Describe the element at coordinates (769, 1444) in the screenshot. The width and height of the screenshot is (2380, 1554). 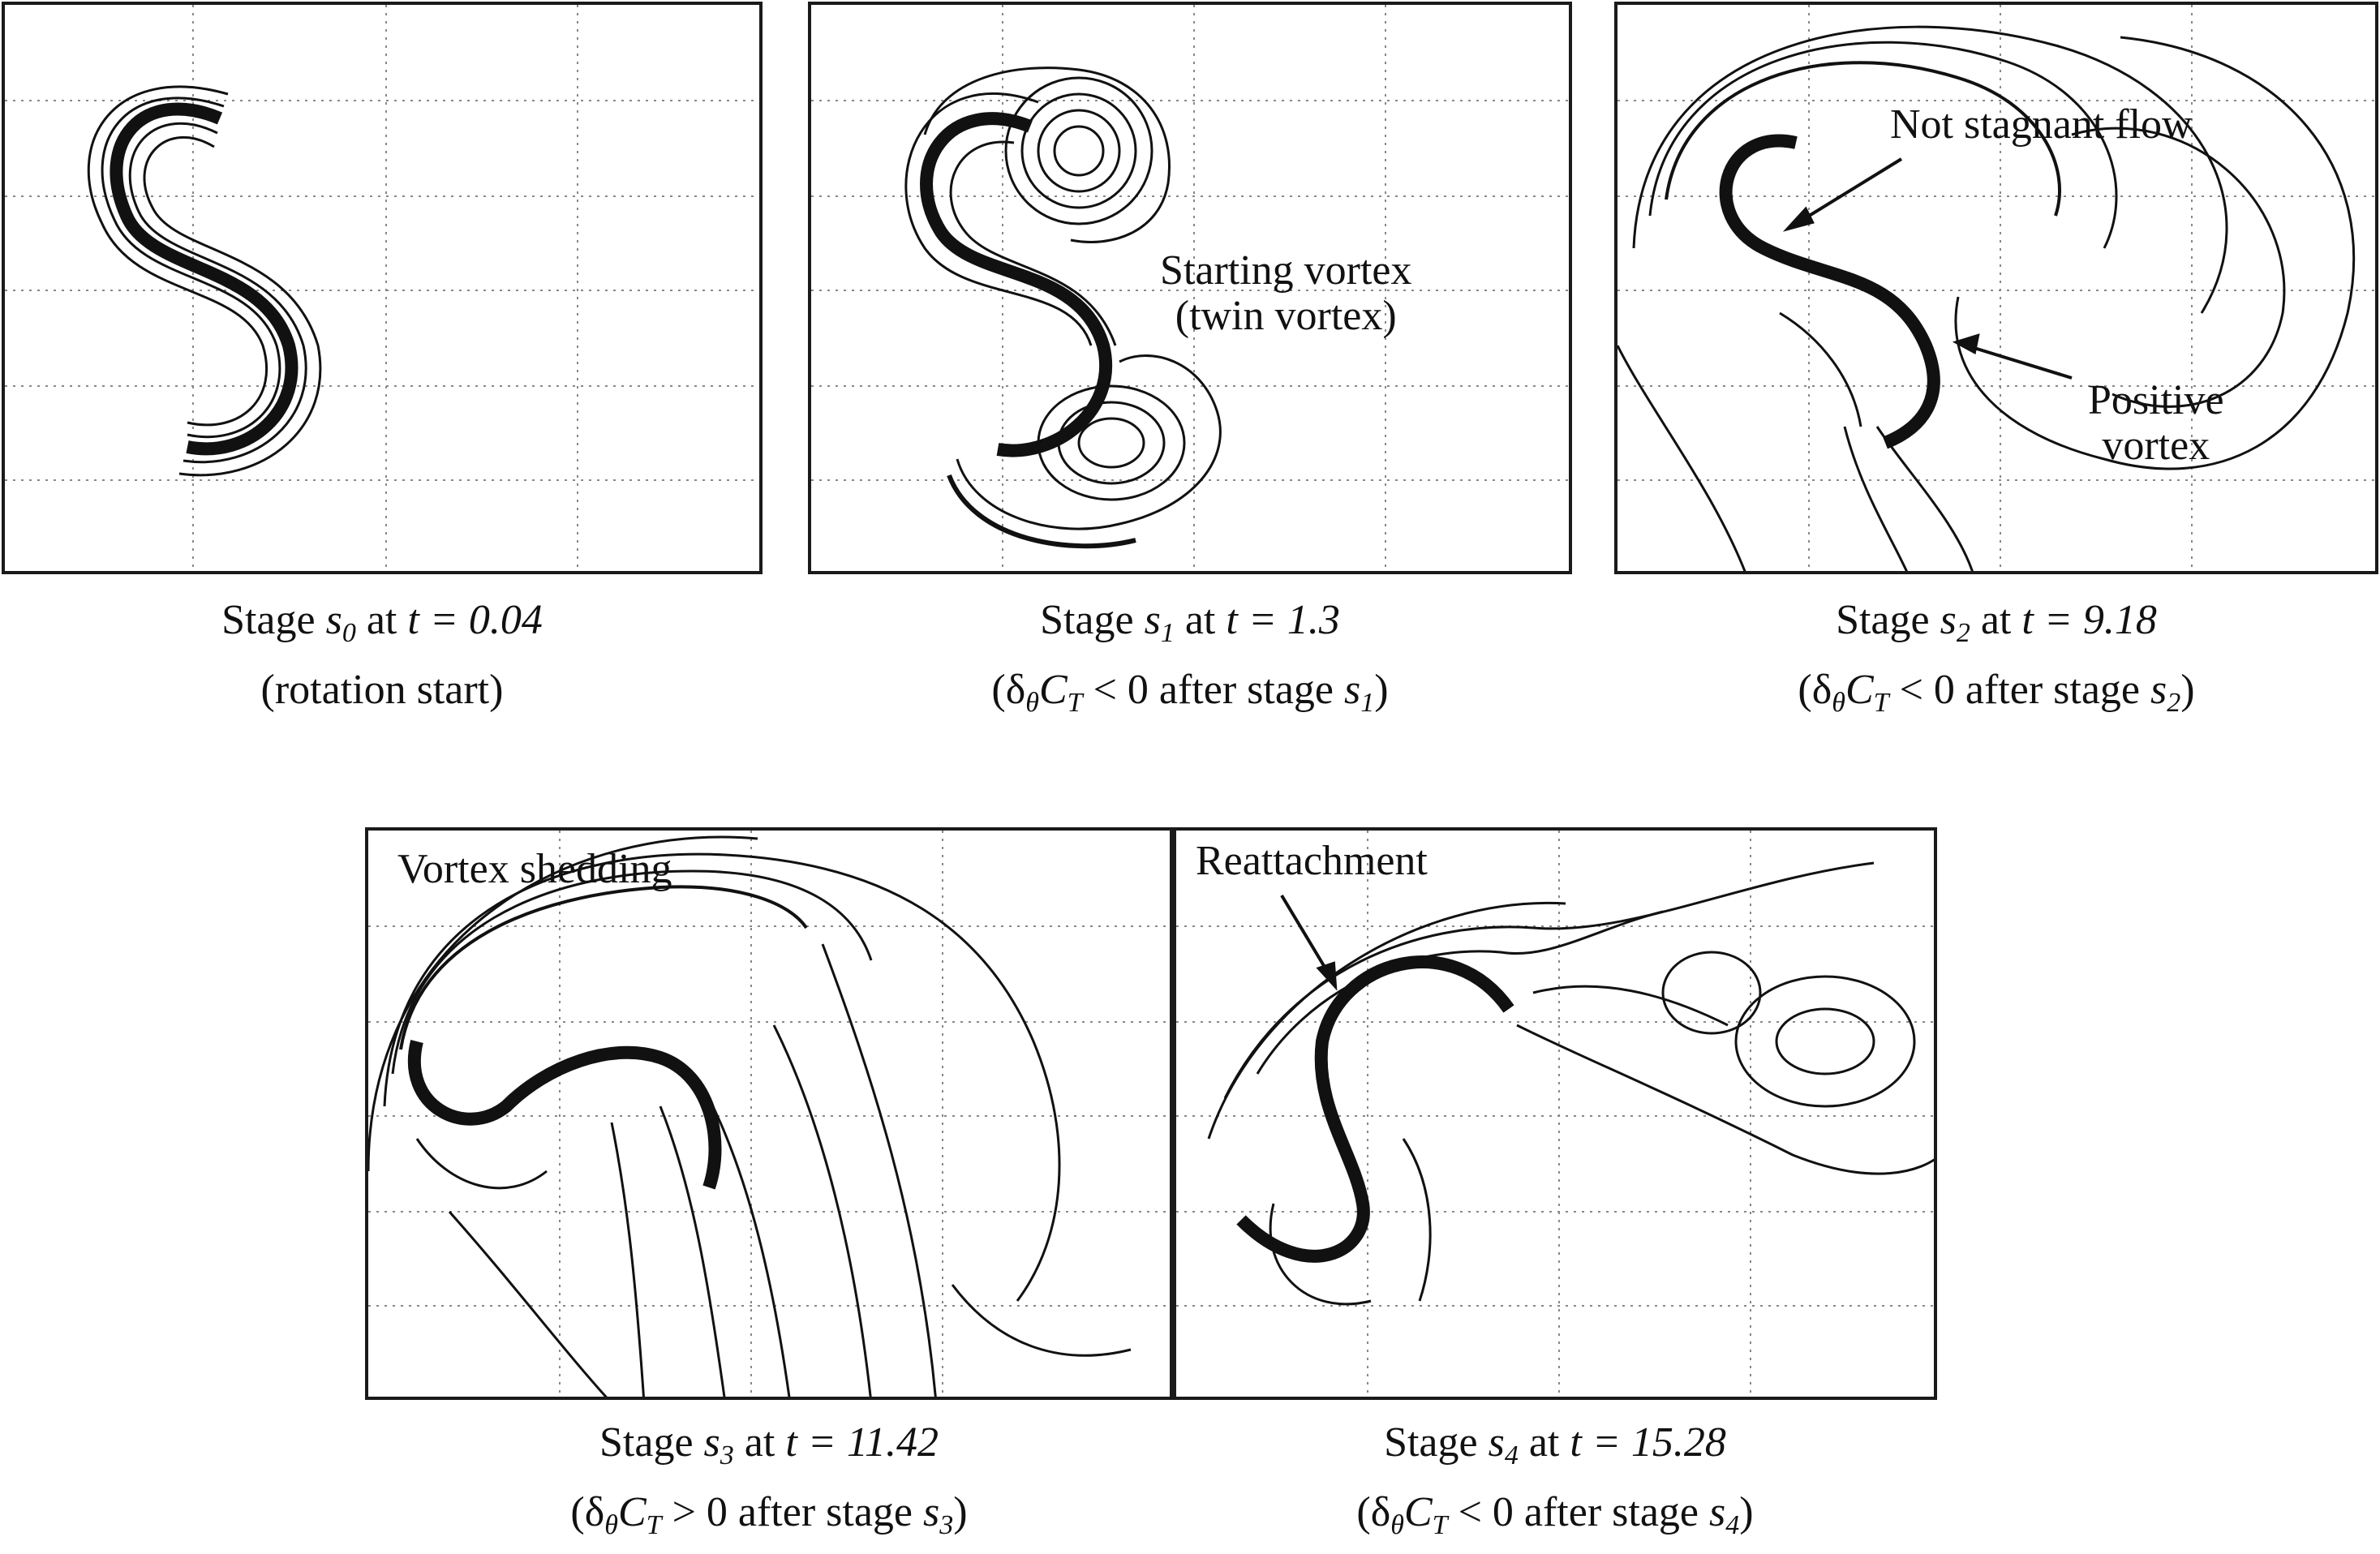
I see `caption-title: Stage s3 at t = 11.42` at that location.